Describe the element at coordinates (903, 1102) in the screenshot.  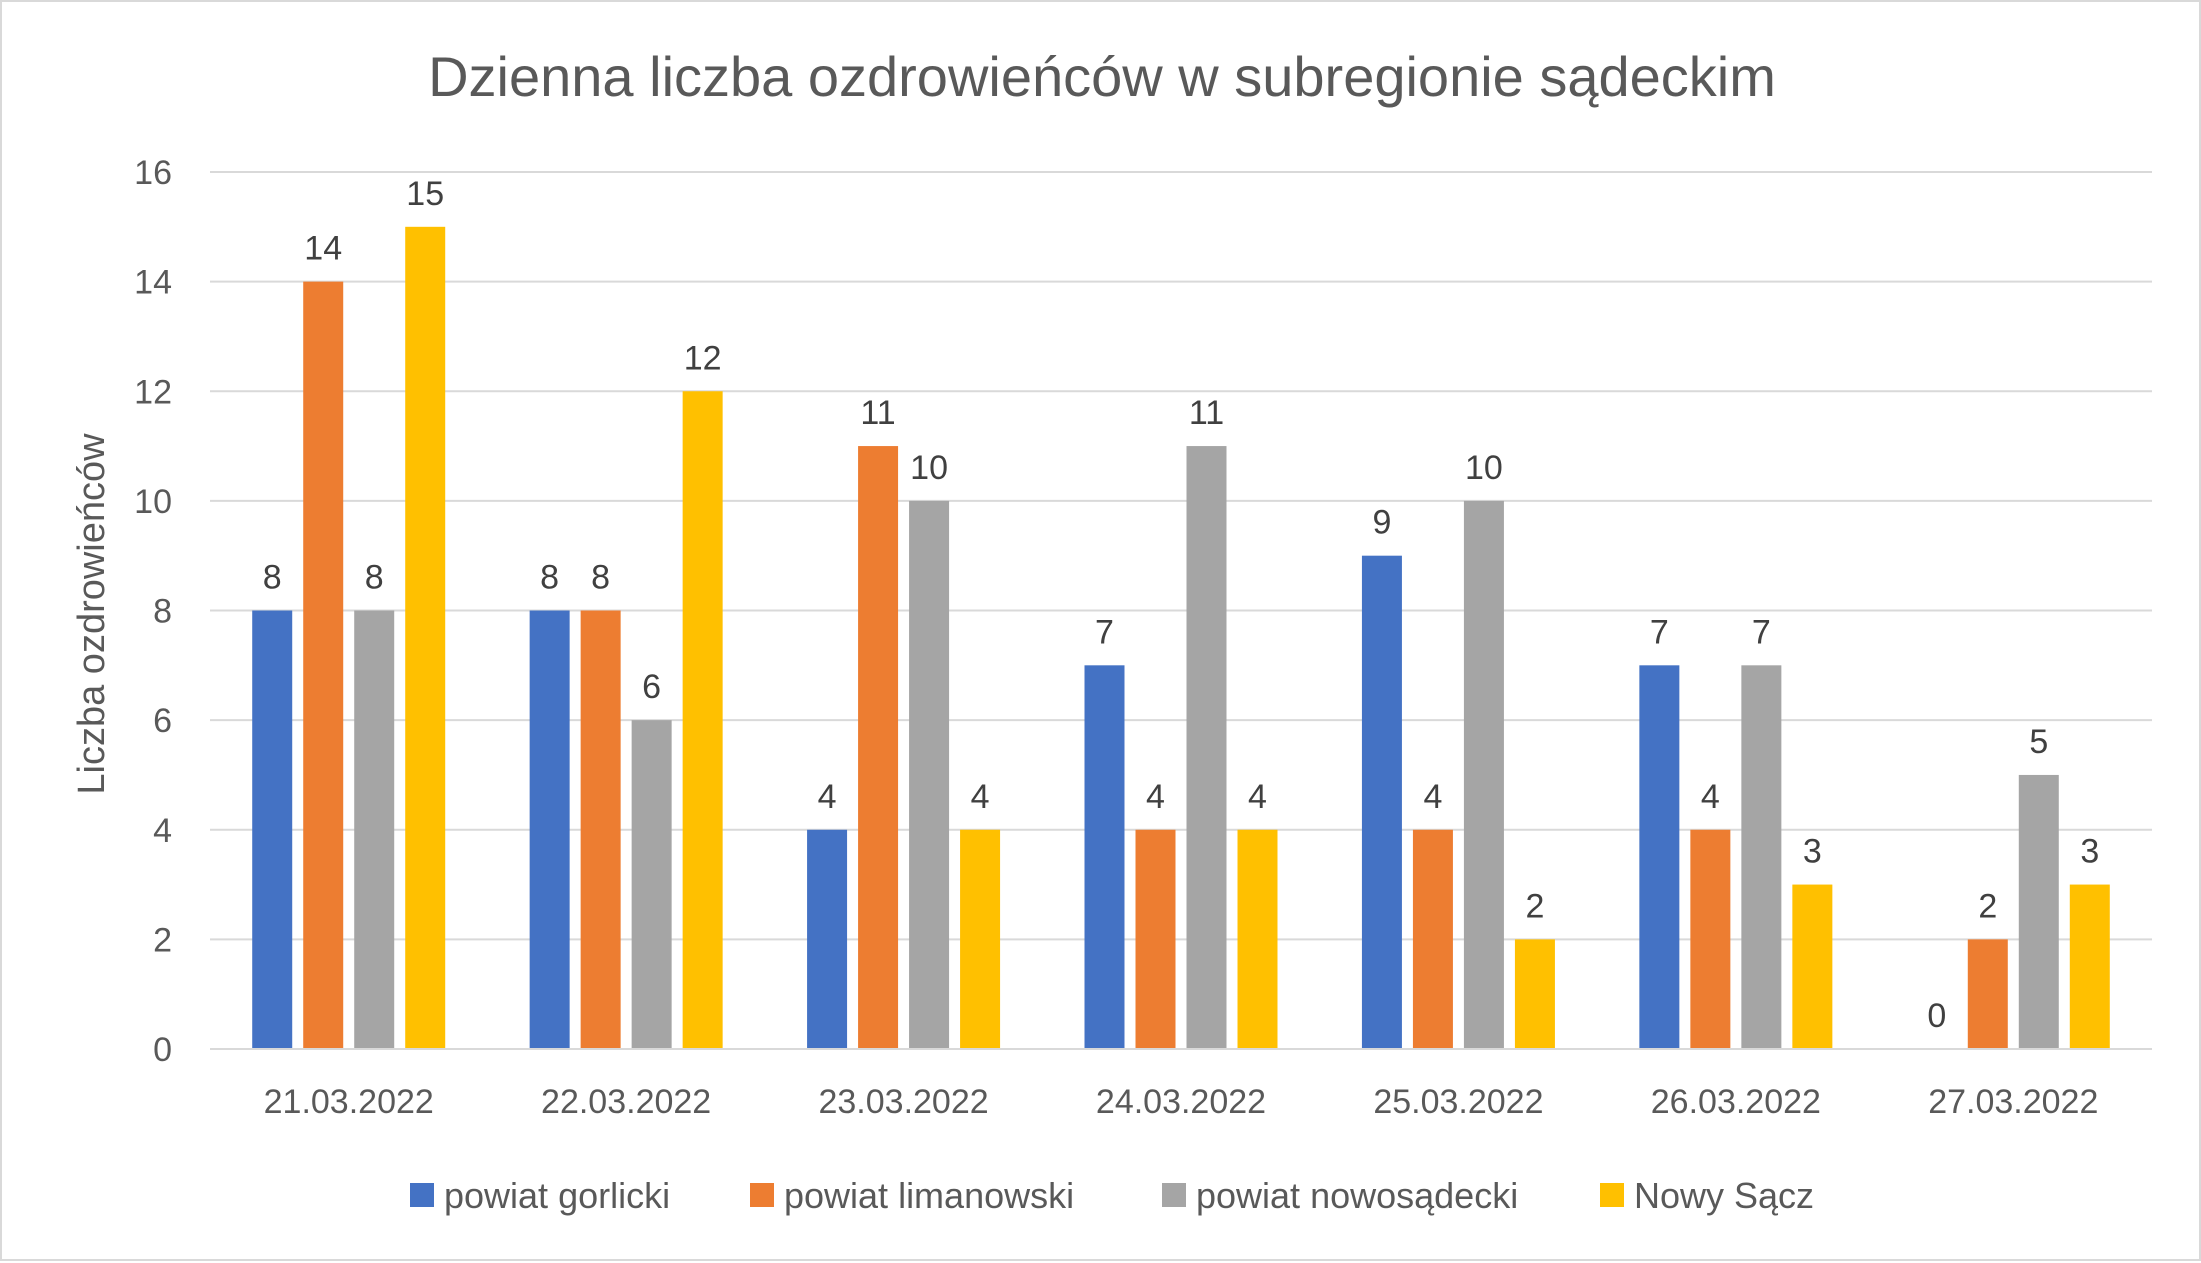
I see `x-tick-label: 23.03.2022` at that location.